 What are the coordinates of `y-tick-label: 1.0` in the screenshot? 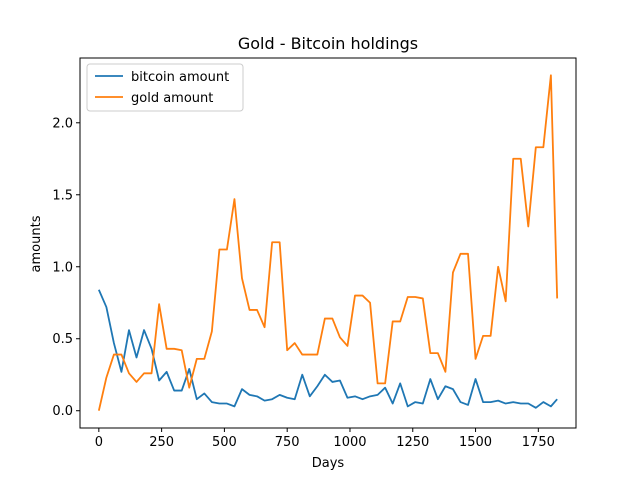 It's located at (62, 267).